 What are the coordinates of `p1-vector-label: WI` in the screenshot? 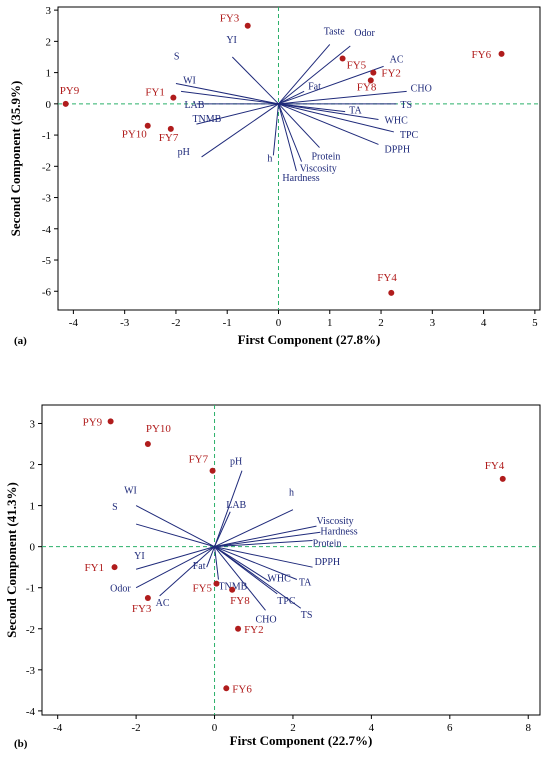 It's located at (189, 80).